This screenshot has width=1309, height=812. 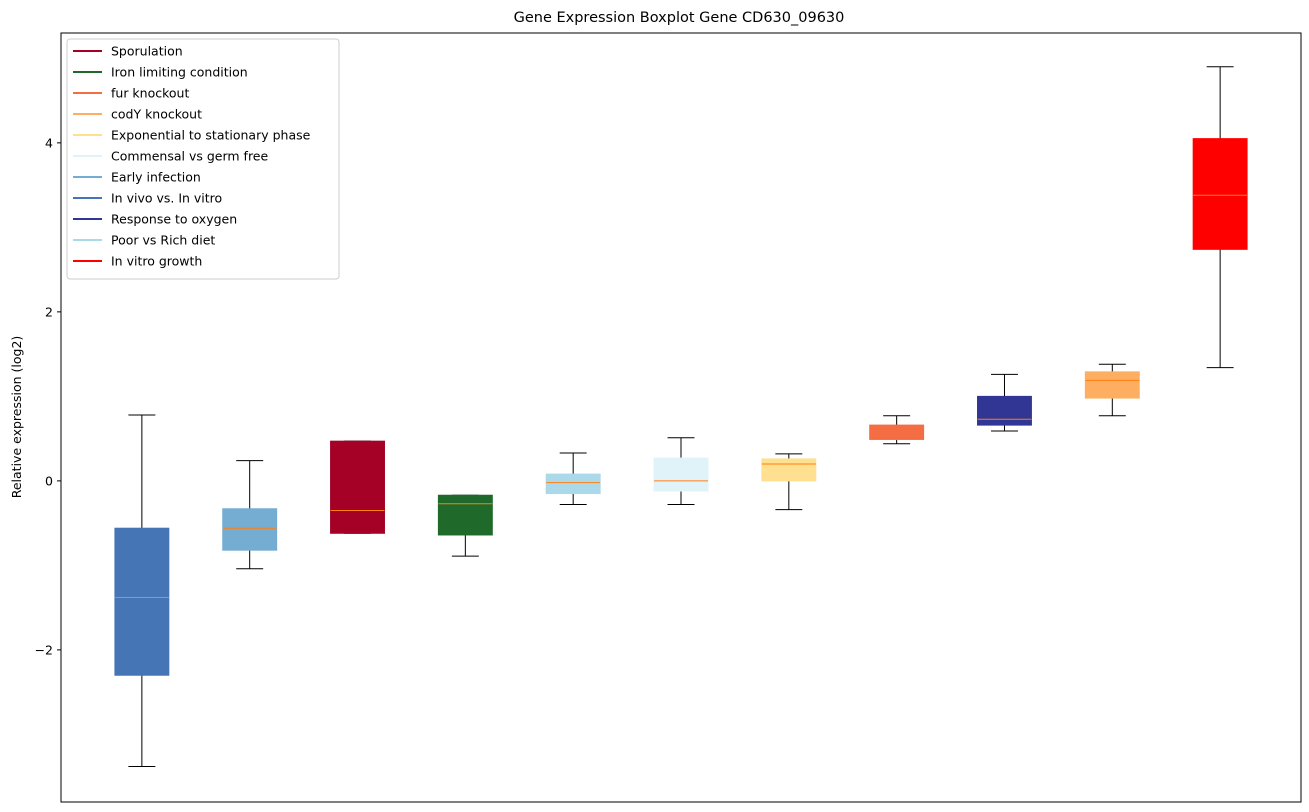 I want to click on legend-label: fur knockout, so click(x=150, y=93).